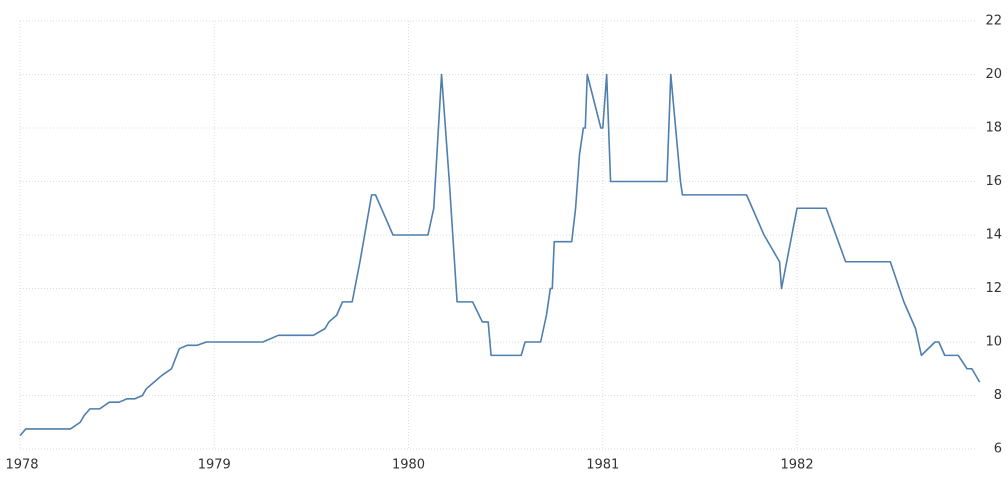 This screenshot has height=481, width=1008. I want to click on y-tick-label: 8, so click(998, 395).